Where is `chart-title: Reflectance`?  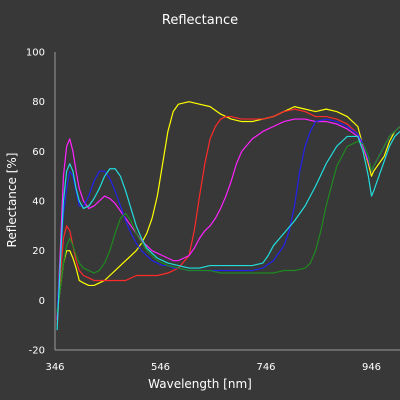 chart-title: Reflectance is located at coordinates (200, 20).